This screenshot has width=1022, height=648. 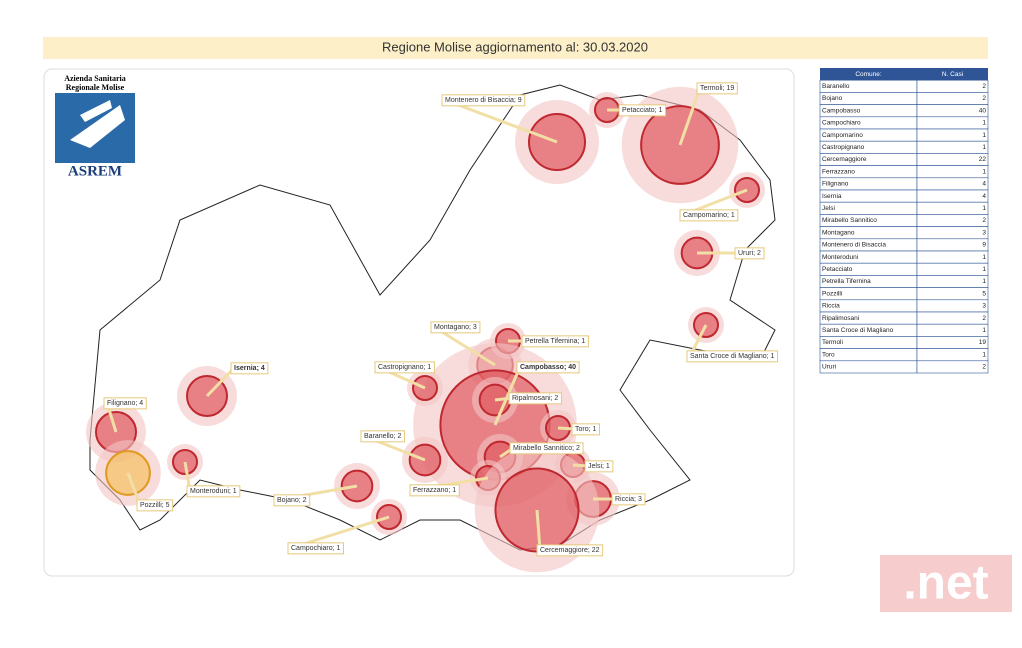 What do you see at coordinates (842, 135) in the screenshot?
I see `table-name: Campomarino` at bounding box center [842, 135].